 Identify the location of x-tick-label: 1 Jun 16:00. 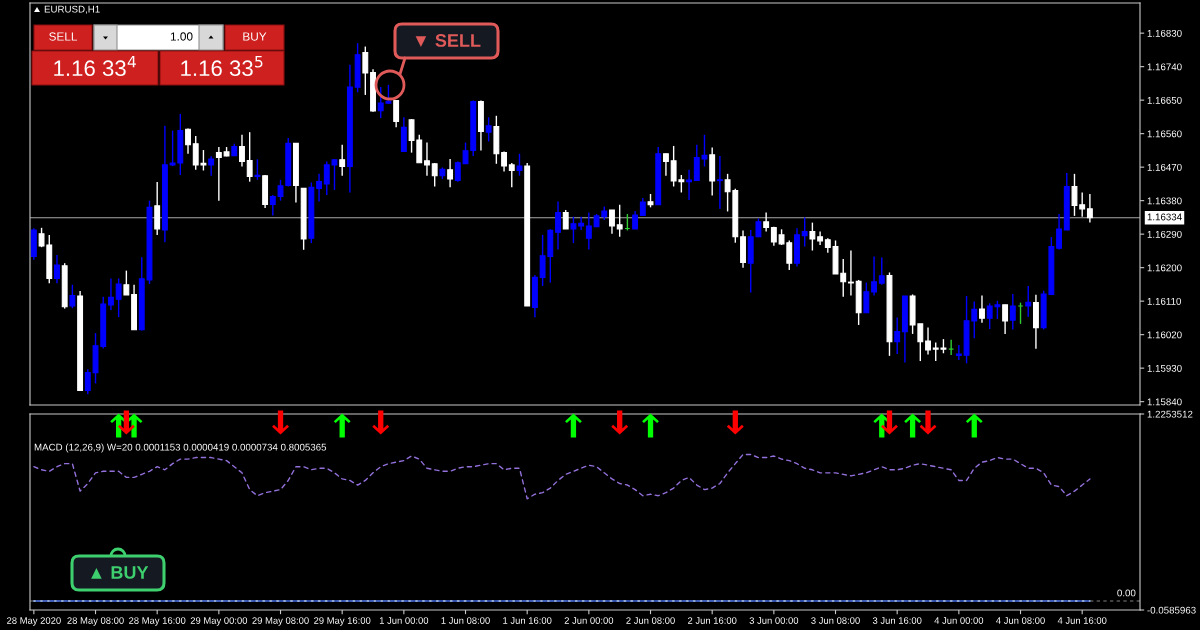
(527, 620).